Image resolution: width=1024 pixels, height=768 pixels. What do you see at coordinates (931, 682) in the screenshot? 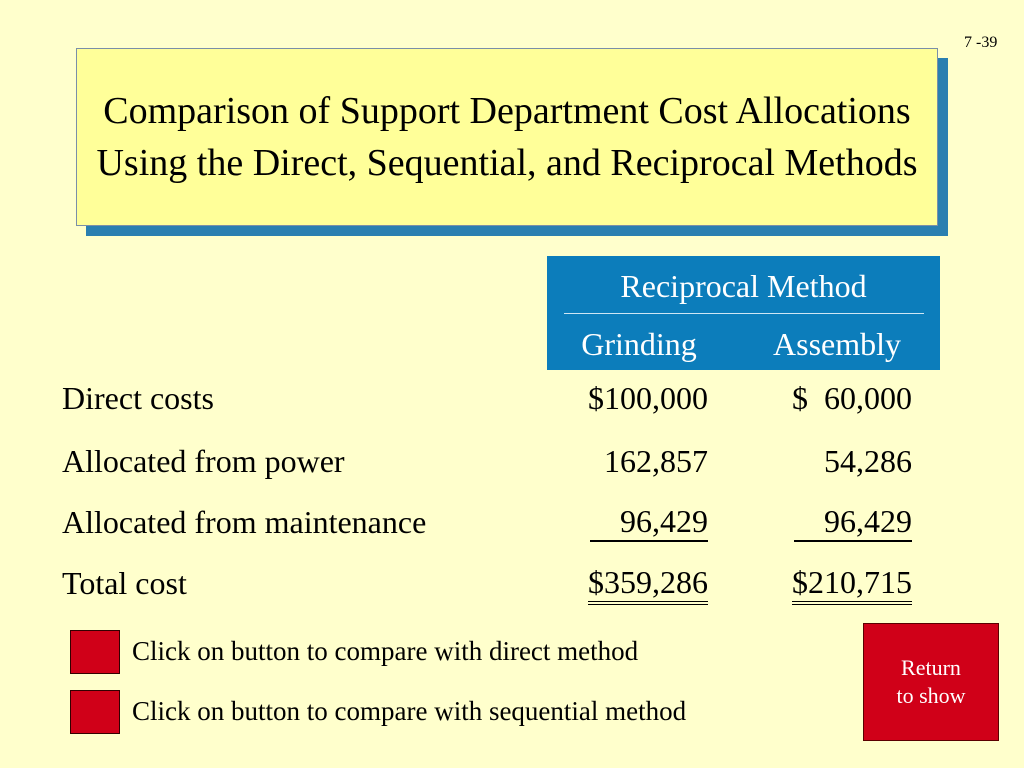
I see `return-to-show-button: Return to show` at bounding box center [931, 682].